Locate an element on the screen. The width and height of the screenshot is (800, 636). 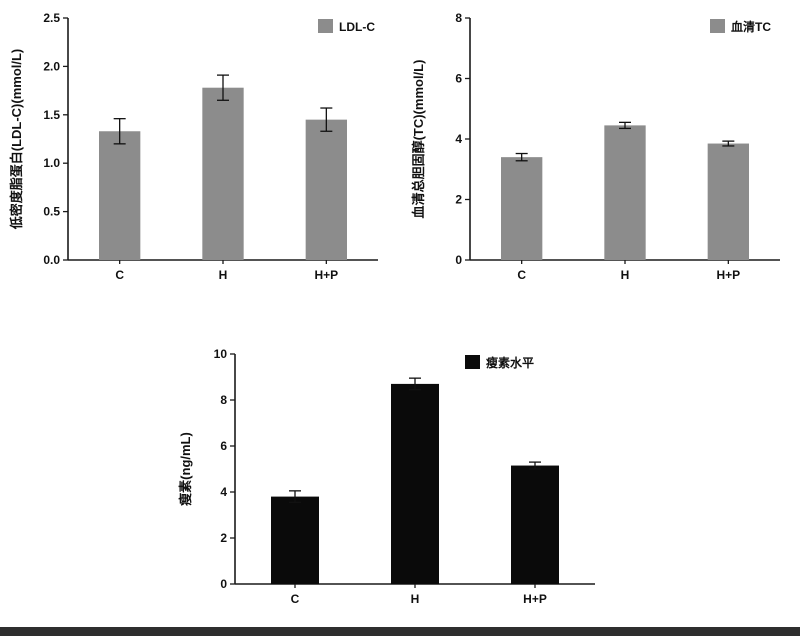
legend-label: 瘦素水平 is located at coordinates (510, 362).